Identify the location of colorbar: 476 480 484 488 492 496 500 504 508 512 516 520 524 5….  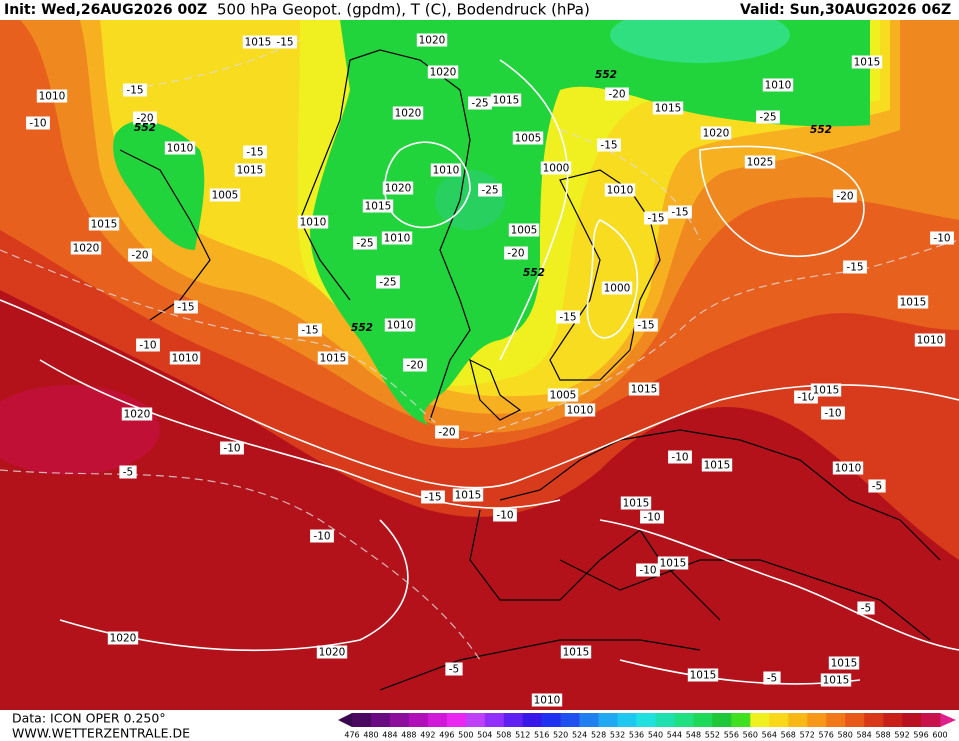
(646, 726).